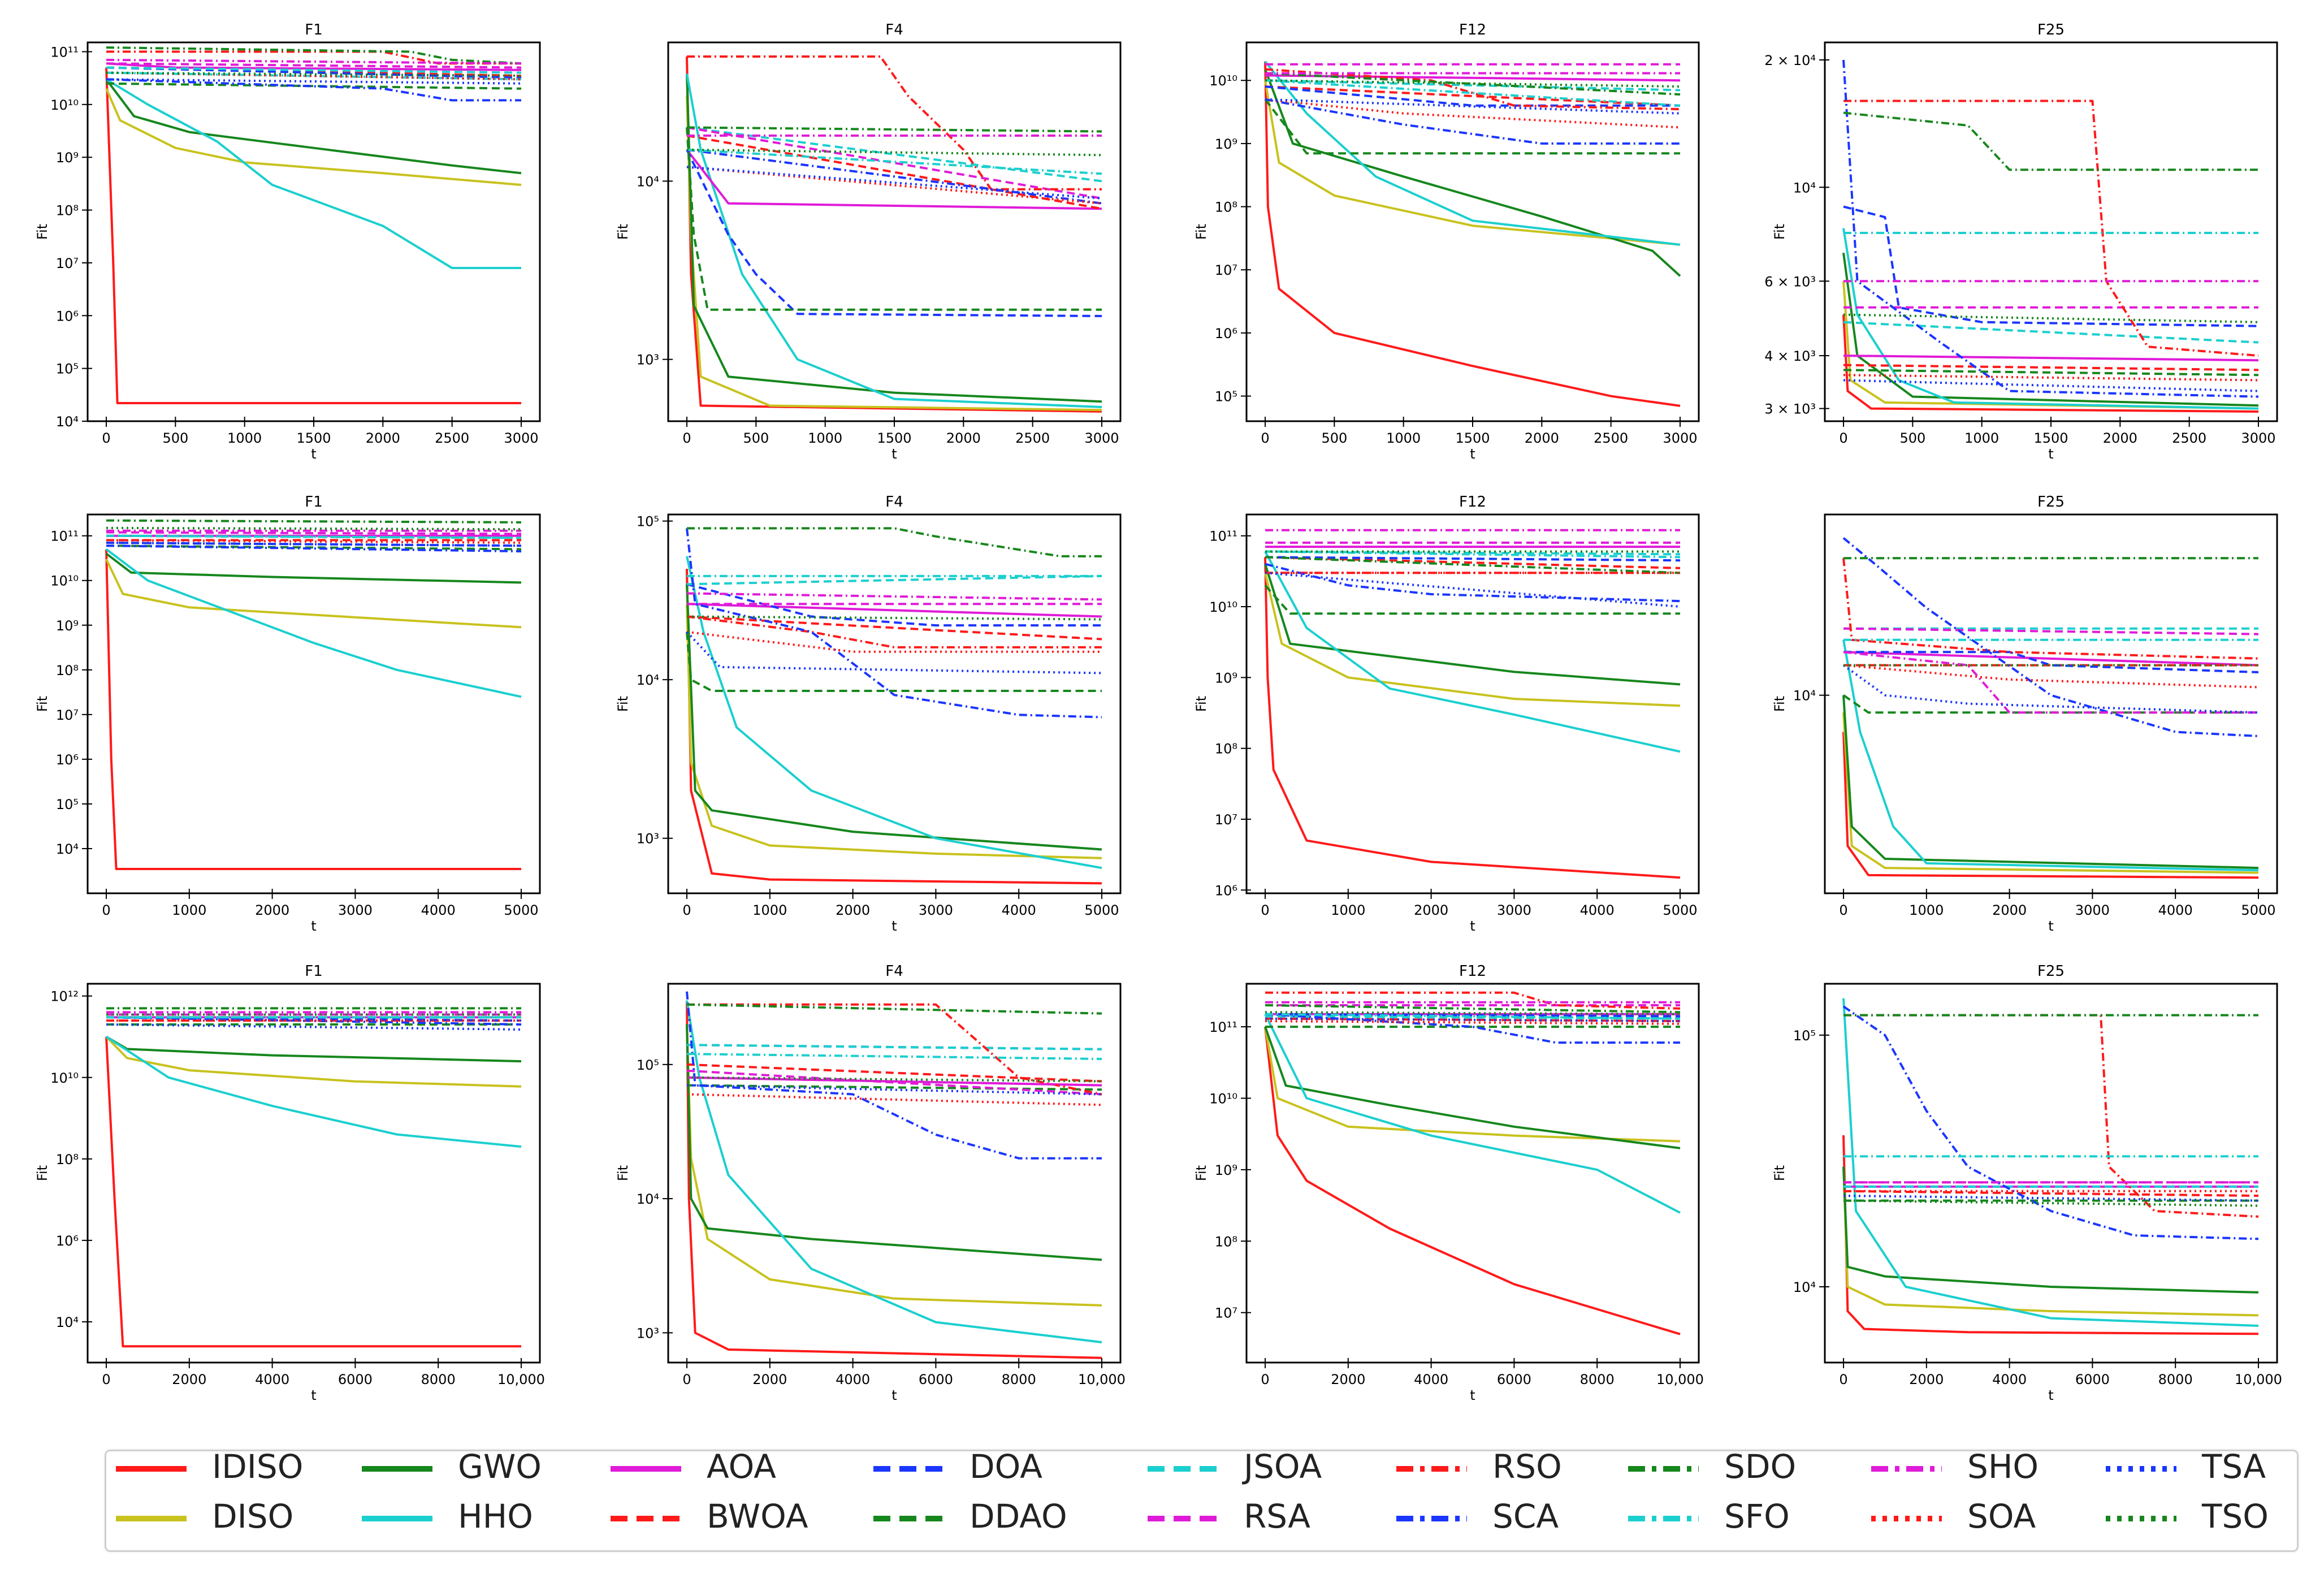 The height and width of the screenshot is (1574, 2324). Describe the element at coordinates (1790, 281) in the screenshot. I see `y-tick-label: 6 × 10³` at that location.